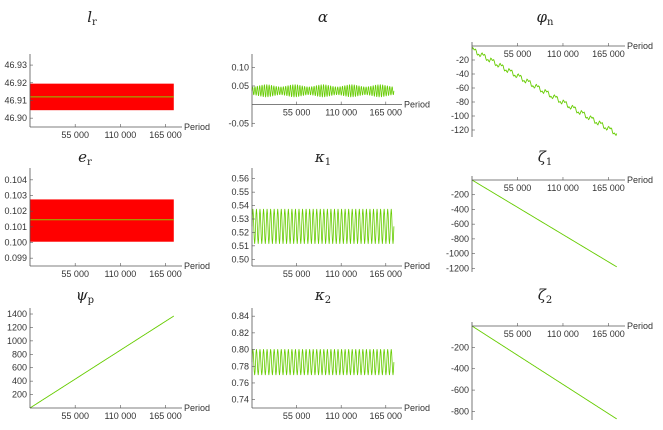  Describe the element at coordinates (240, 316) in the screenshot. I see `y-tick-label: 0.84` at that location.